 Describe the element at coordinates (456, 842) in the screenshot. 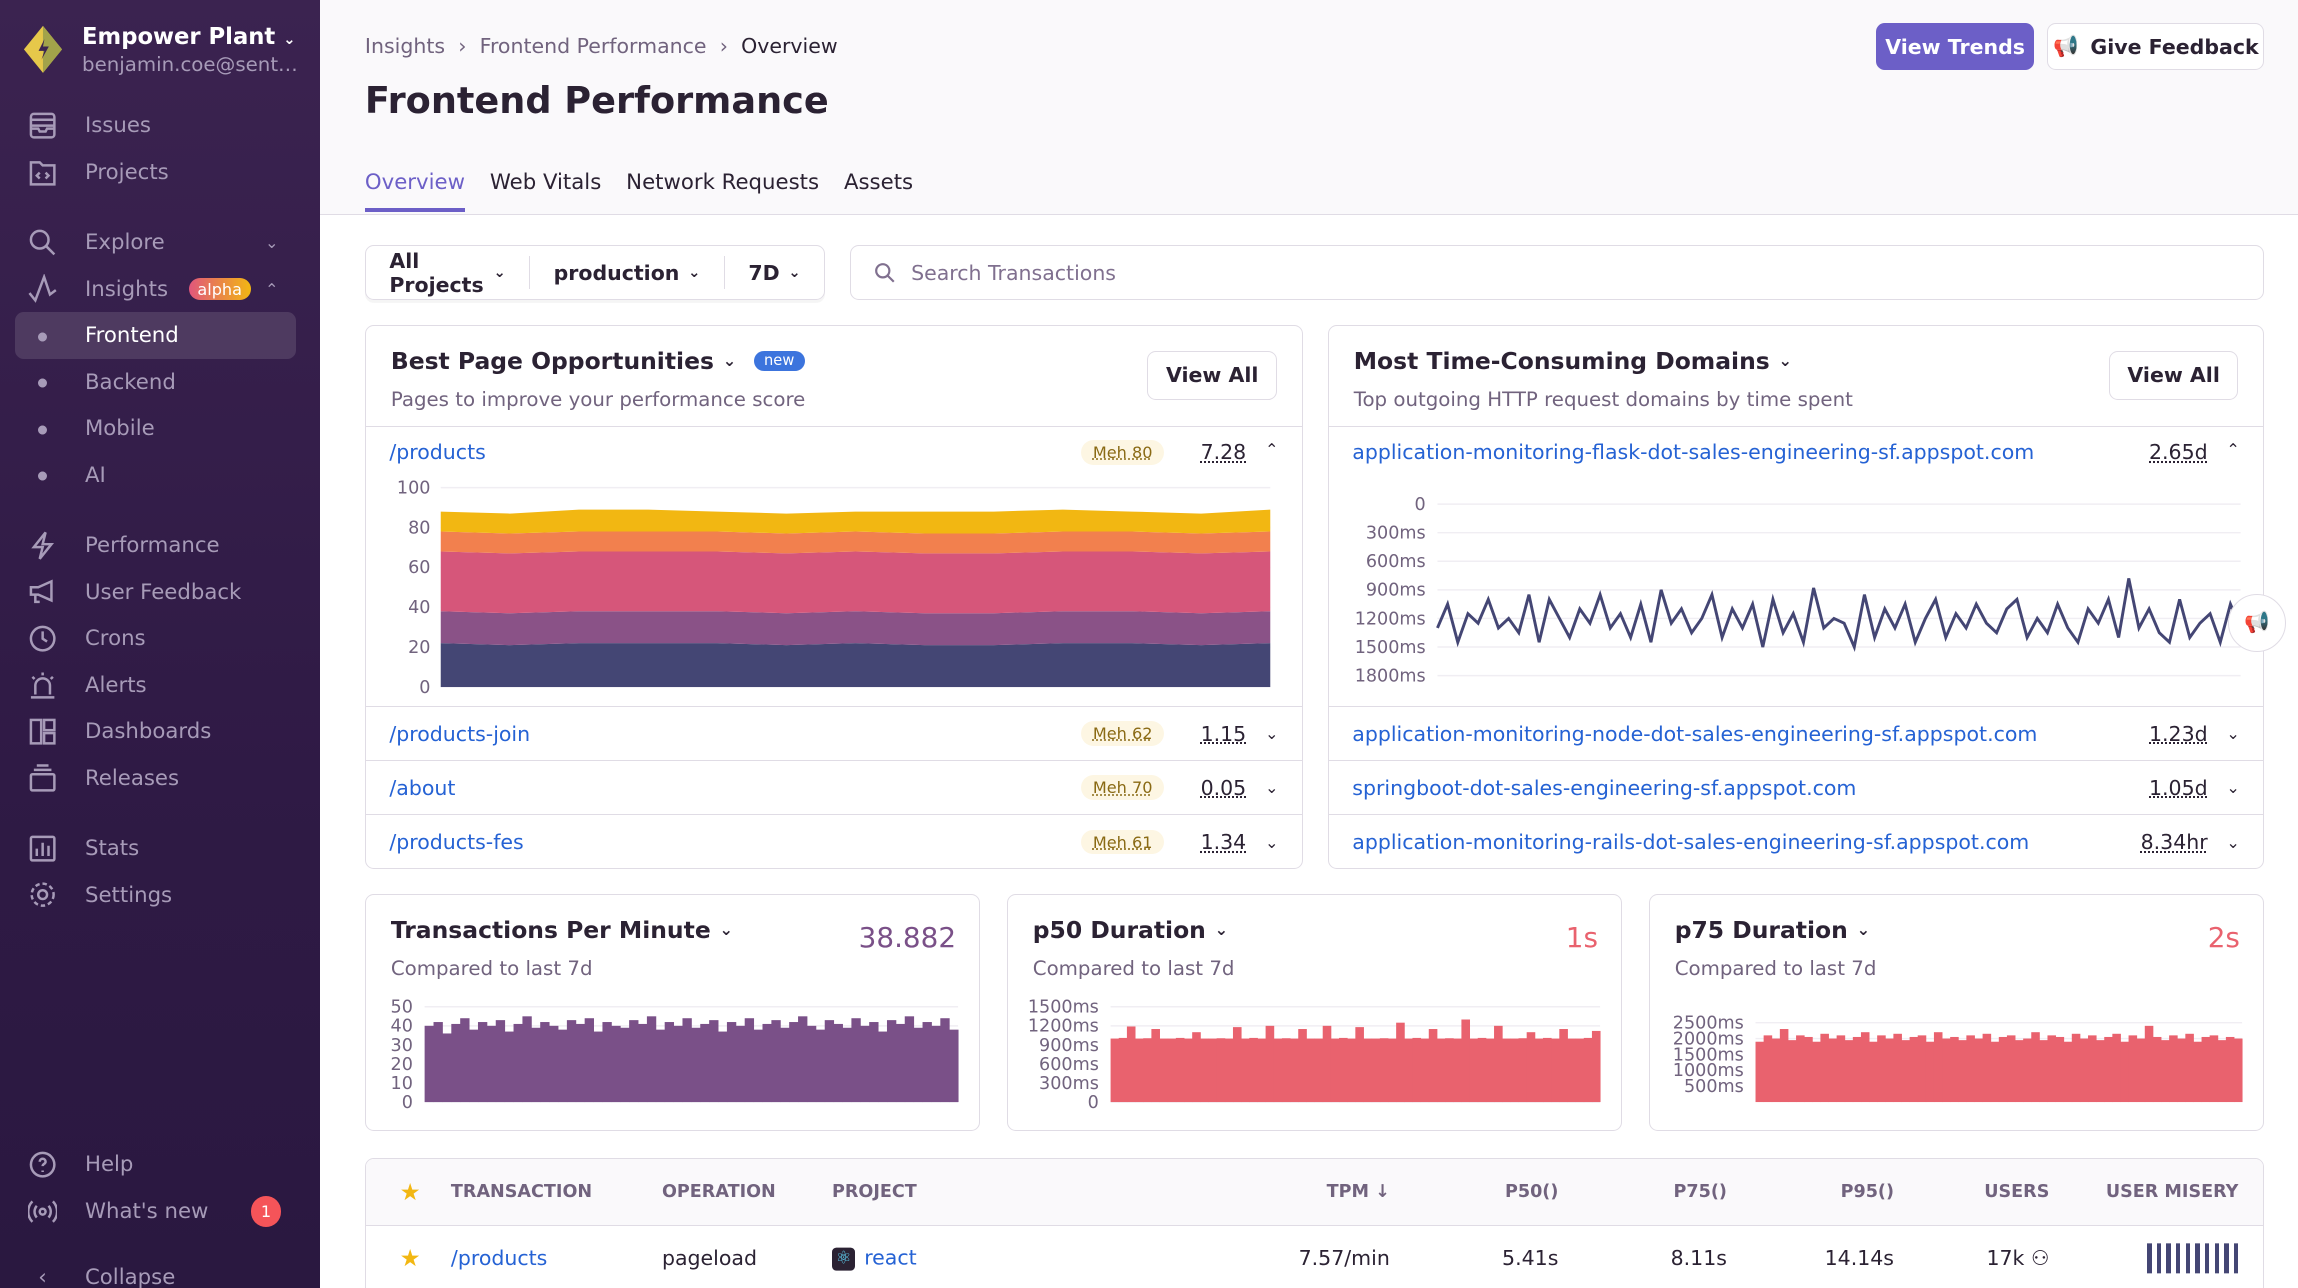

I see `page-link: /products-fes` at that location.